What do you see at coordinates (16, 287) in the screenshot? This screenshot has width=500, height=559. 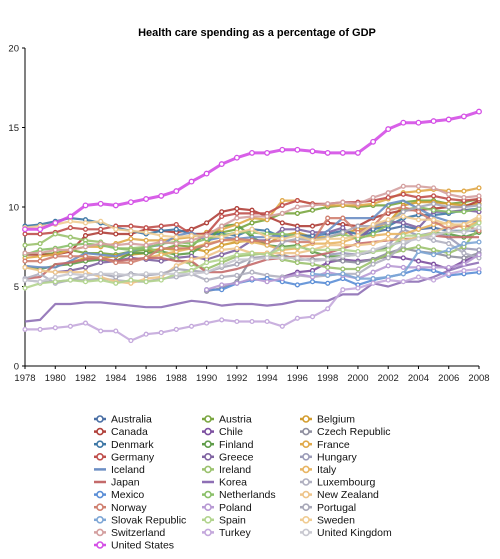 I see `y-tick-label: 5` at bounding box center [16, 287].